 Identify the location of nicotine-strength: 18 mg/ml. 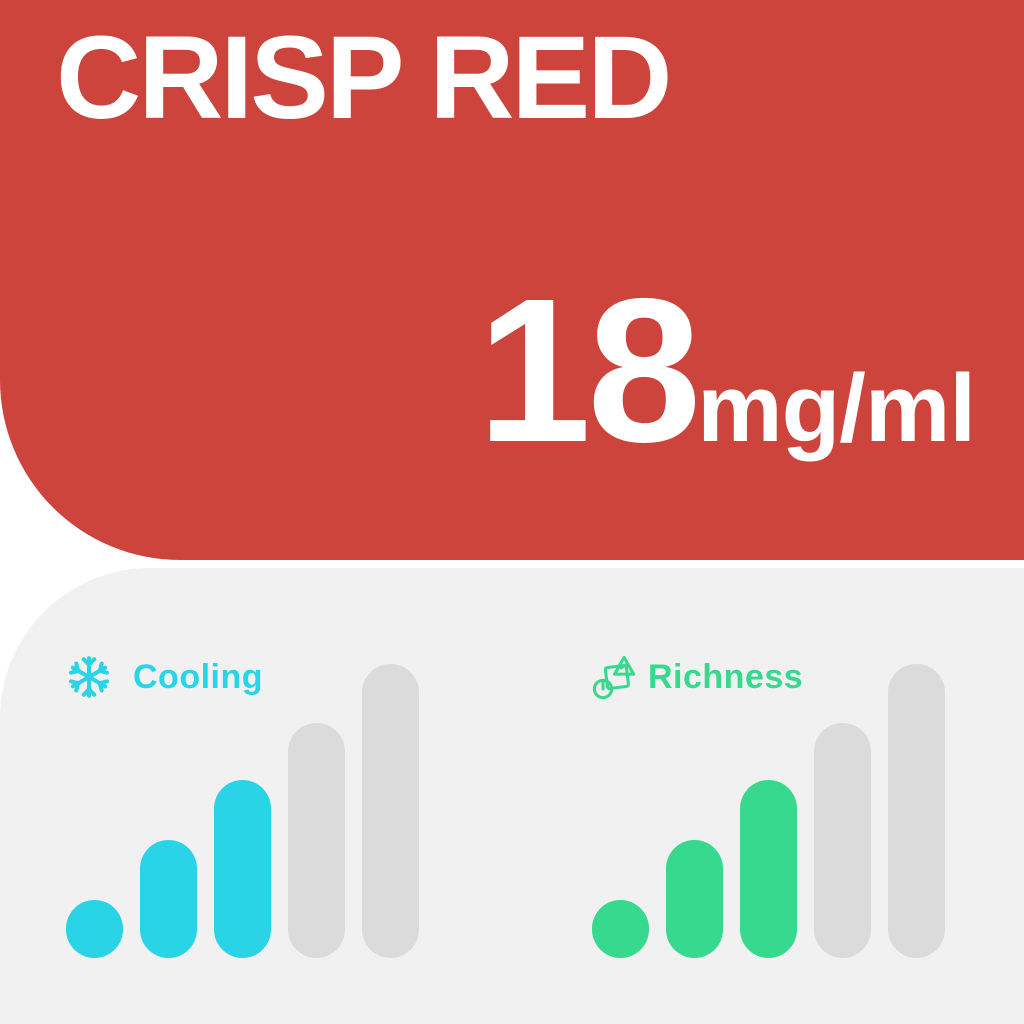
(726, 370).